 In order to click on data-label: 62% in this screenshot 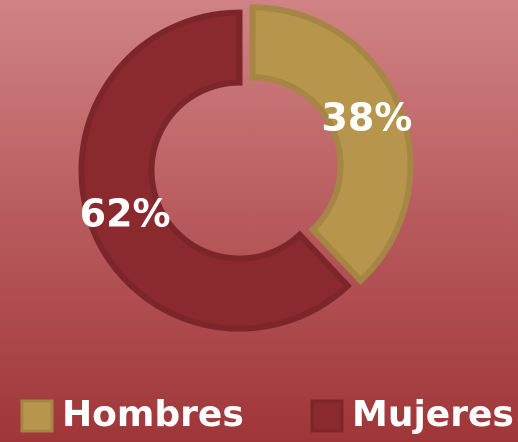, I will do `click(125, 213)`.